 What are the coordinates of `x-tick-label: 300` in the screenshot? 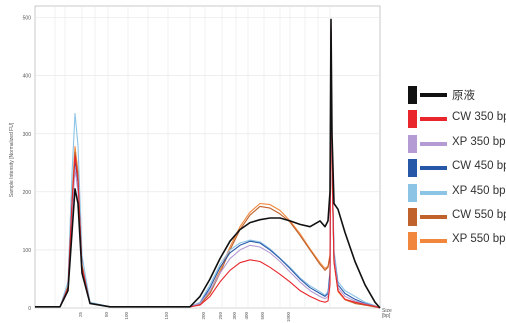 It's located at (234, 316).